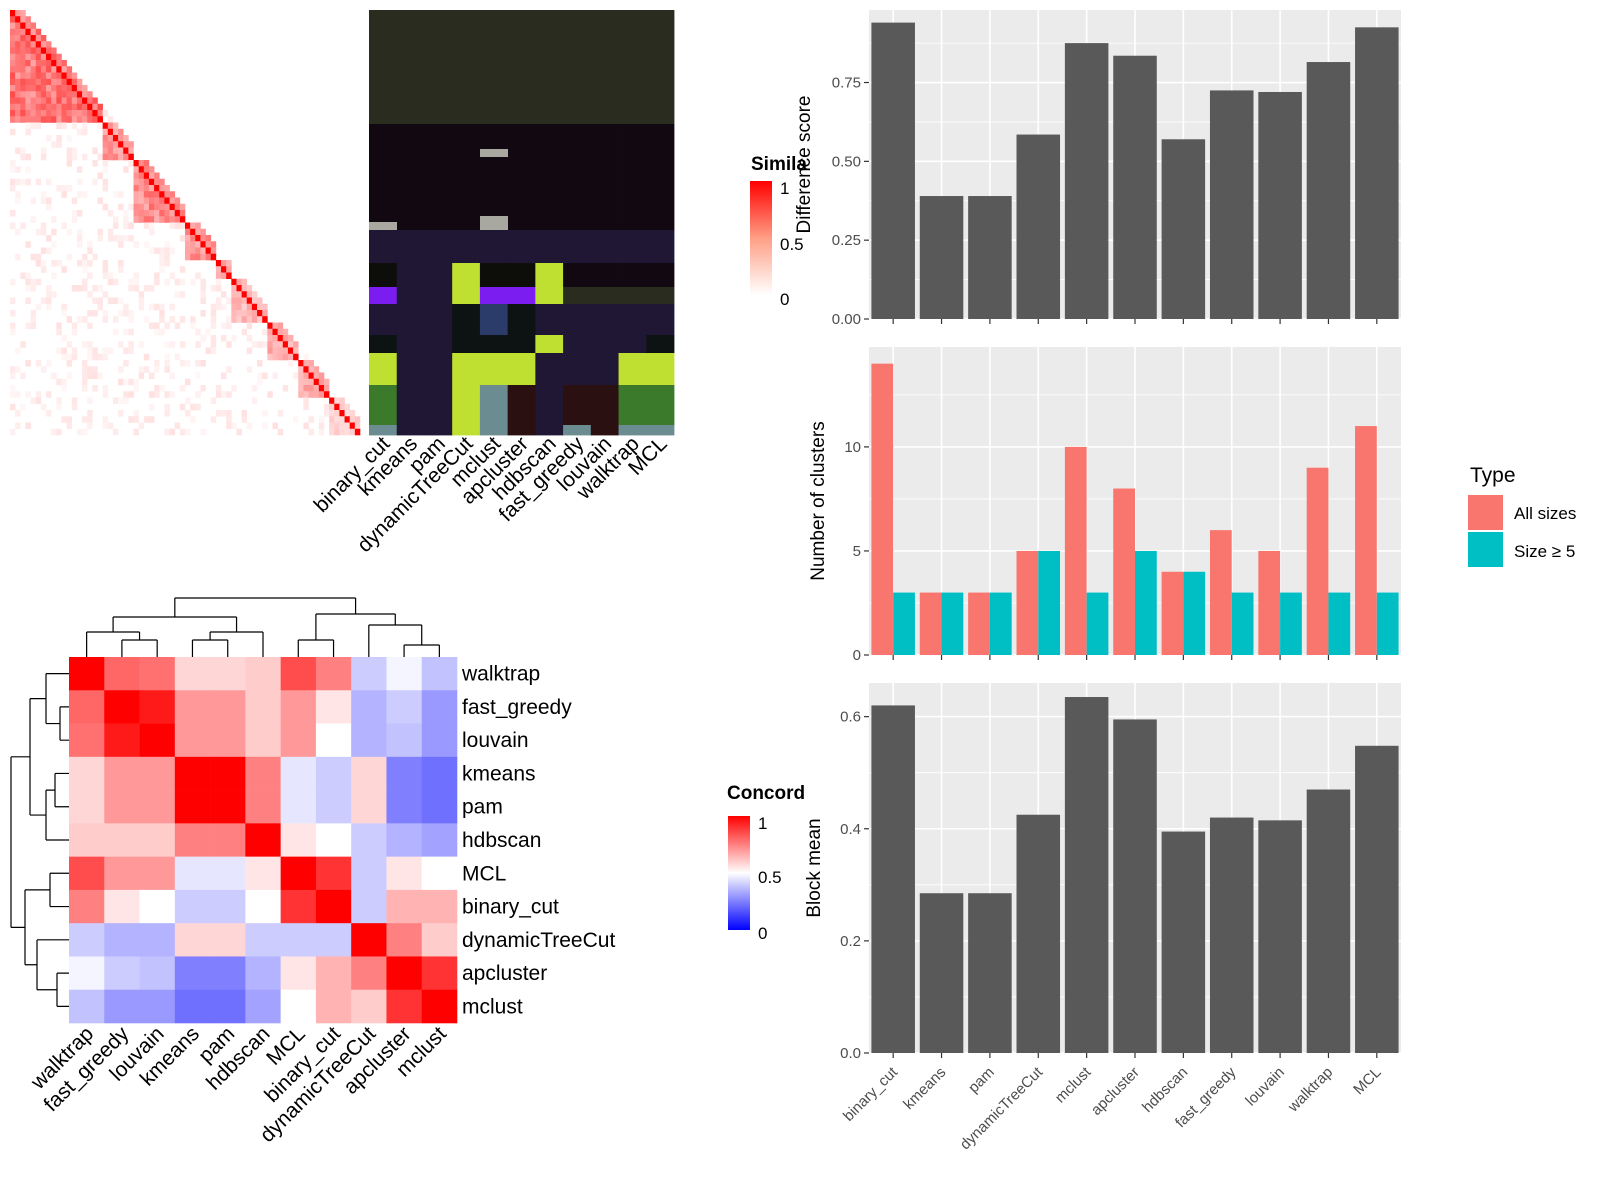 The image size is (1600, 1200). I want to click on y-tick-label: 0.2, so click(850, 941).